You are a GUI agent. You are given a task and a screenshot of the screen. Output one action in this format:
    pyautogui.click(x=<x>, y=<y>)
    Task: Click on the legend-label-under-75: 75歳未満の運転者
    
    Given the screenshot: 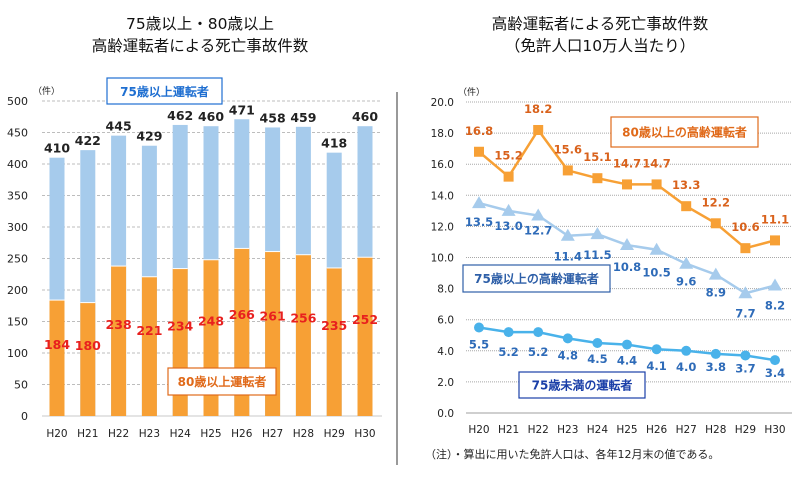 What is the action you would take?
    pyautogui.click(x=582, y=385)
    